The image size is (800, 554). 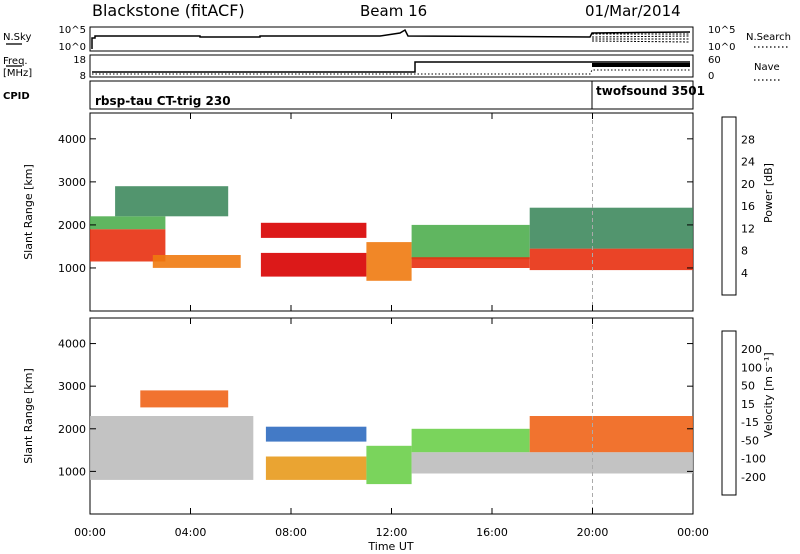 I want to click on velocity-y-label: Slant Range [km], so click(x=28, y=416).